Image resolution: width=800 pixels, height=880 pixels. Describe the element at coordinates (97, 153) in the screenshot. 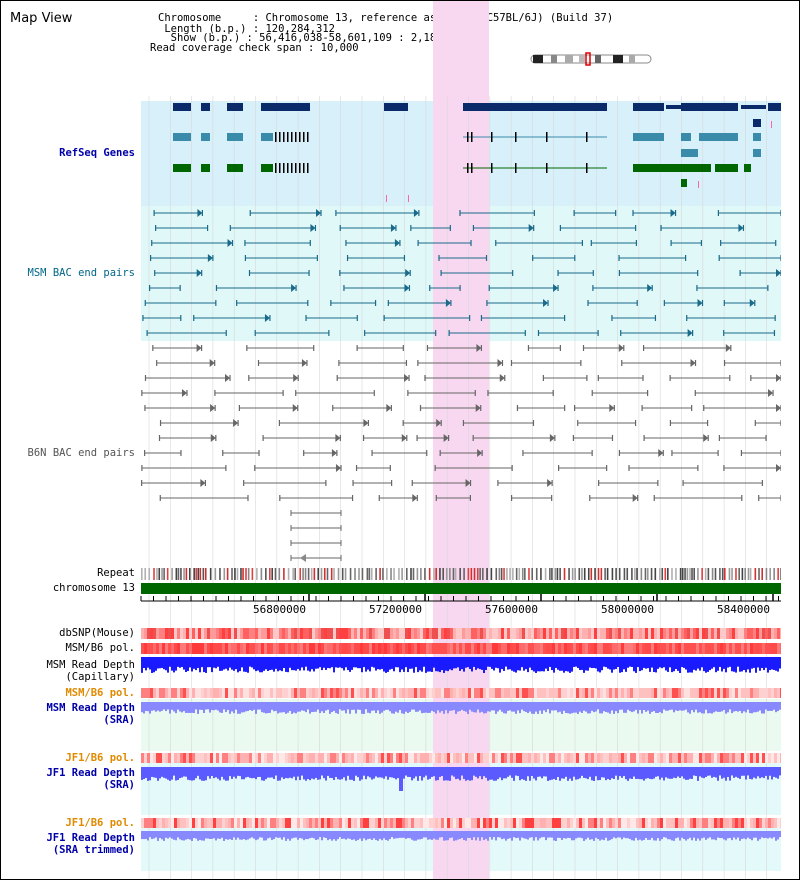

I see `track-label-refseq-genes: RefSeq Genes` at that location.